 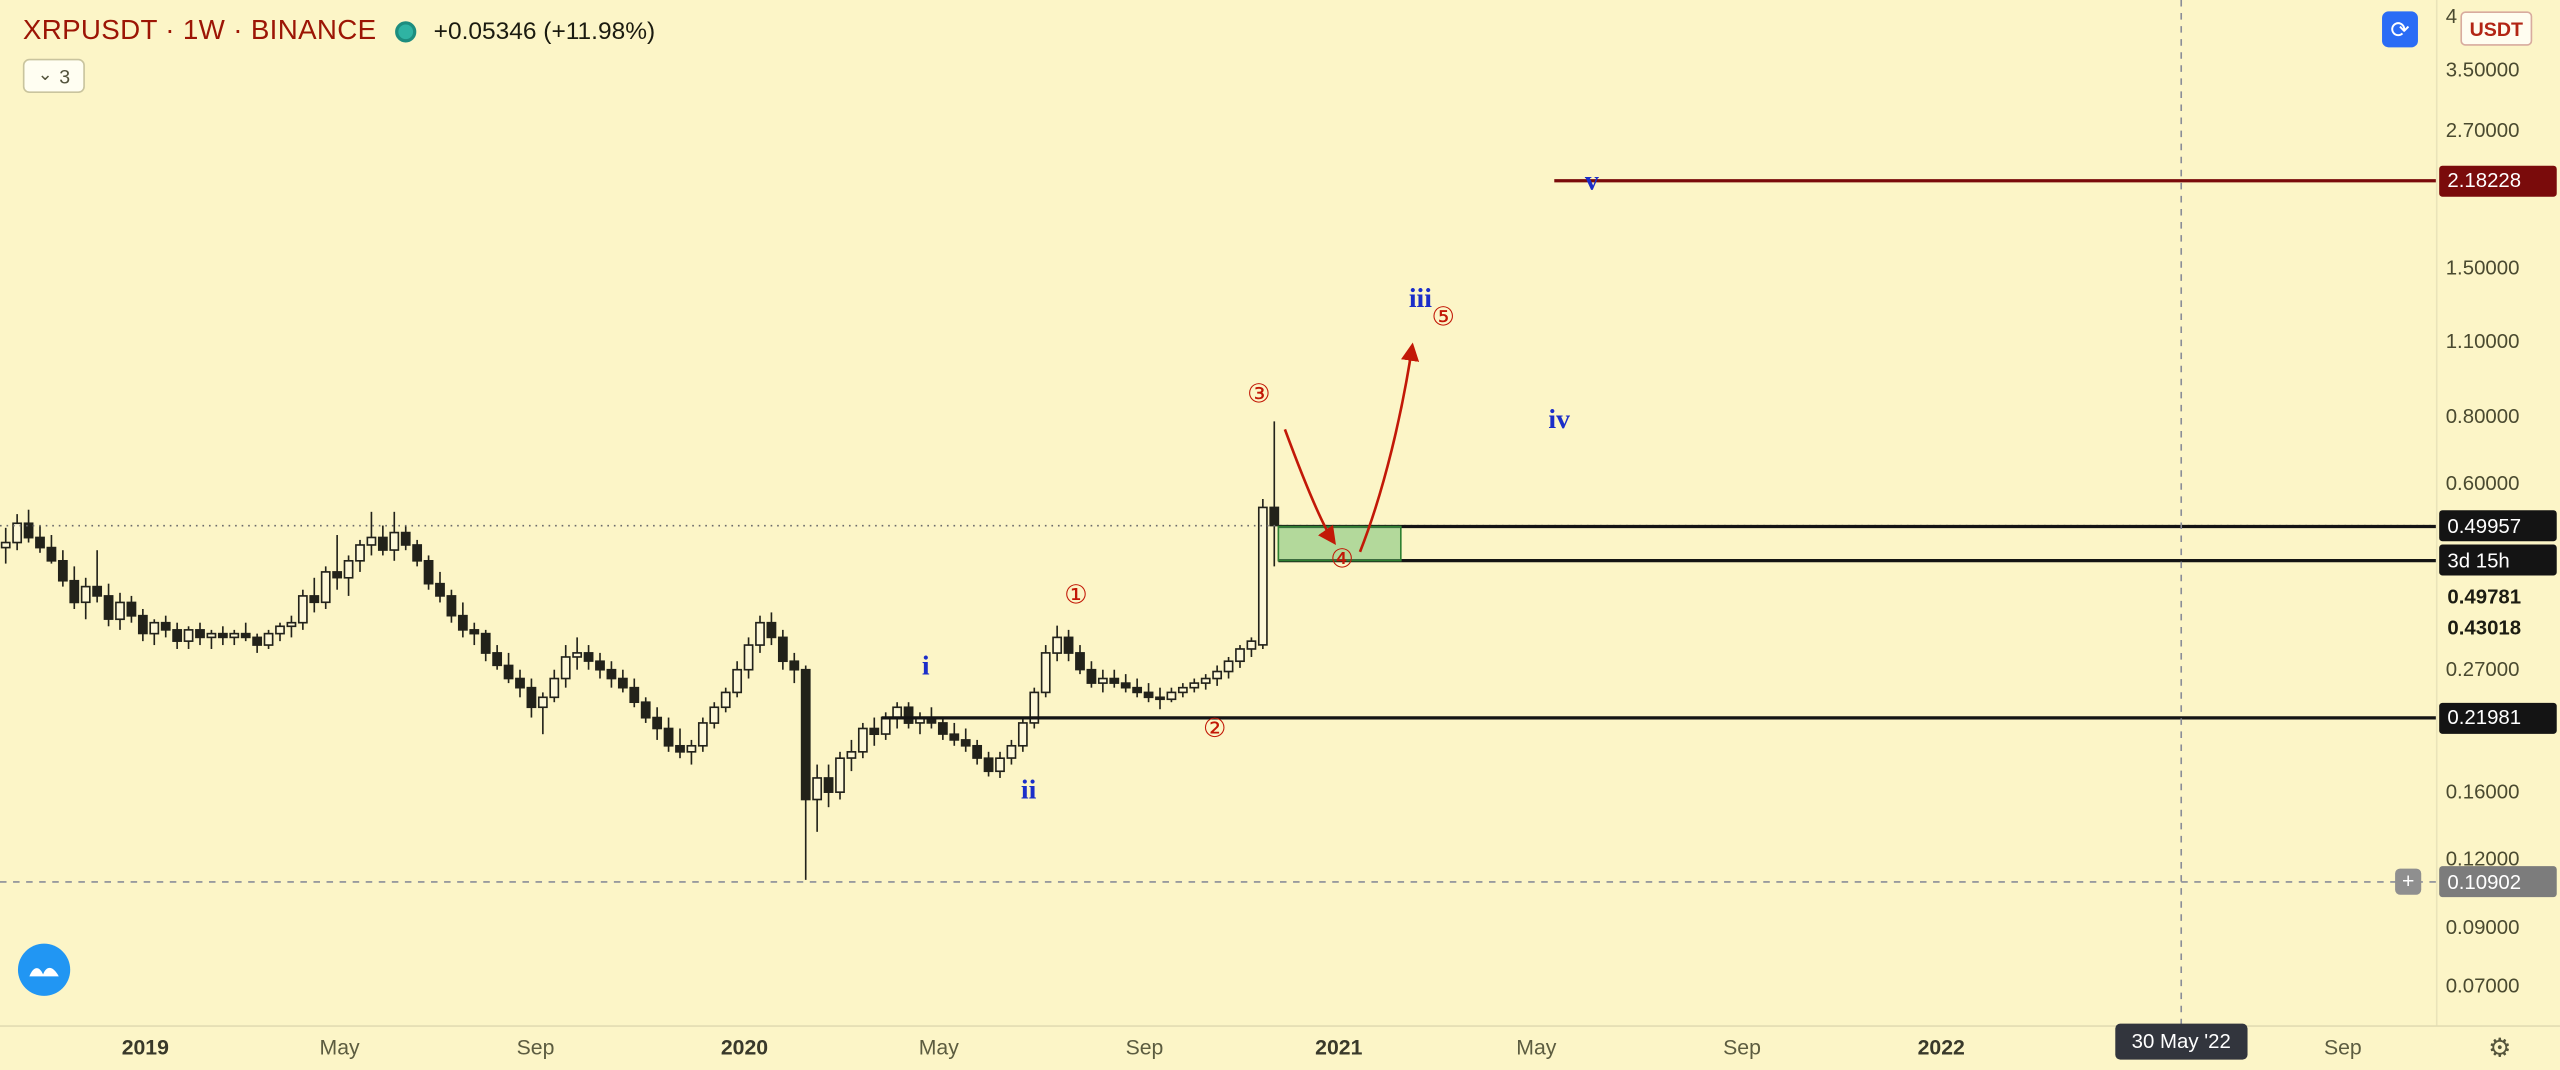 I want to click on wave-circled-label: ②, so click(x=1214, y=728).